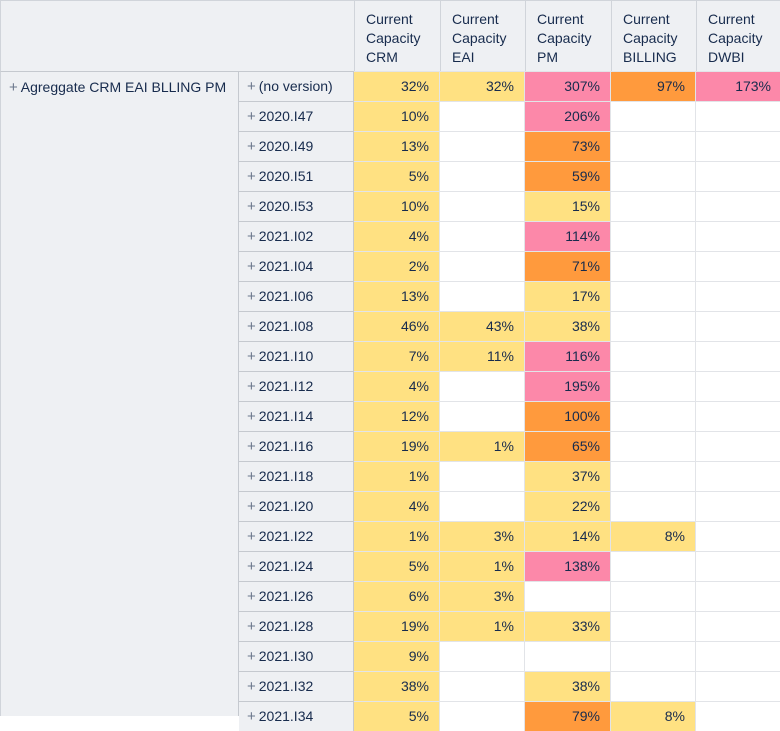 This screenshot has height=731, width=780. I want to click on version-row-header: +2021.I18, so click(296, 476).